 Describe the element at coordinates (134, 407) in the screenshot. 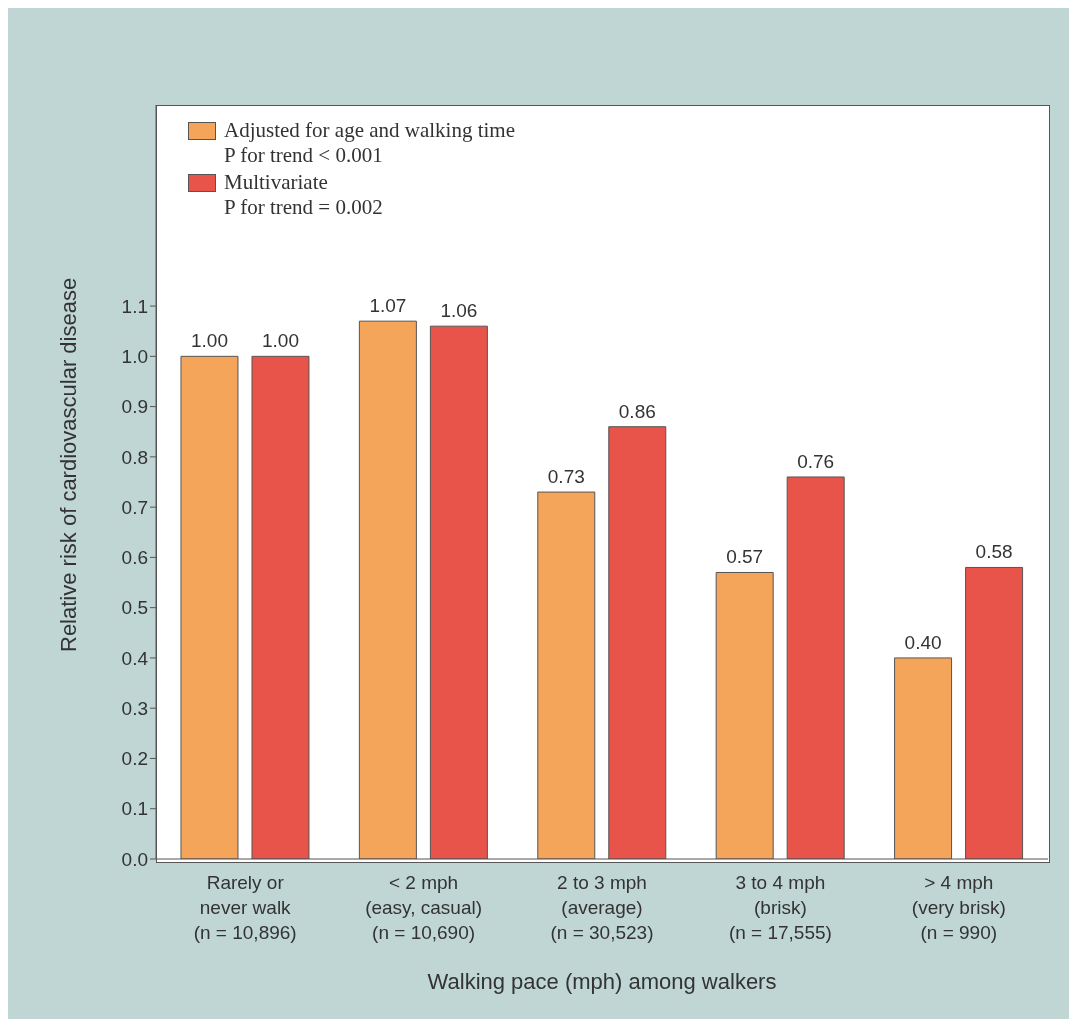

I see `y-tick-label: 0.9` at that location.